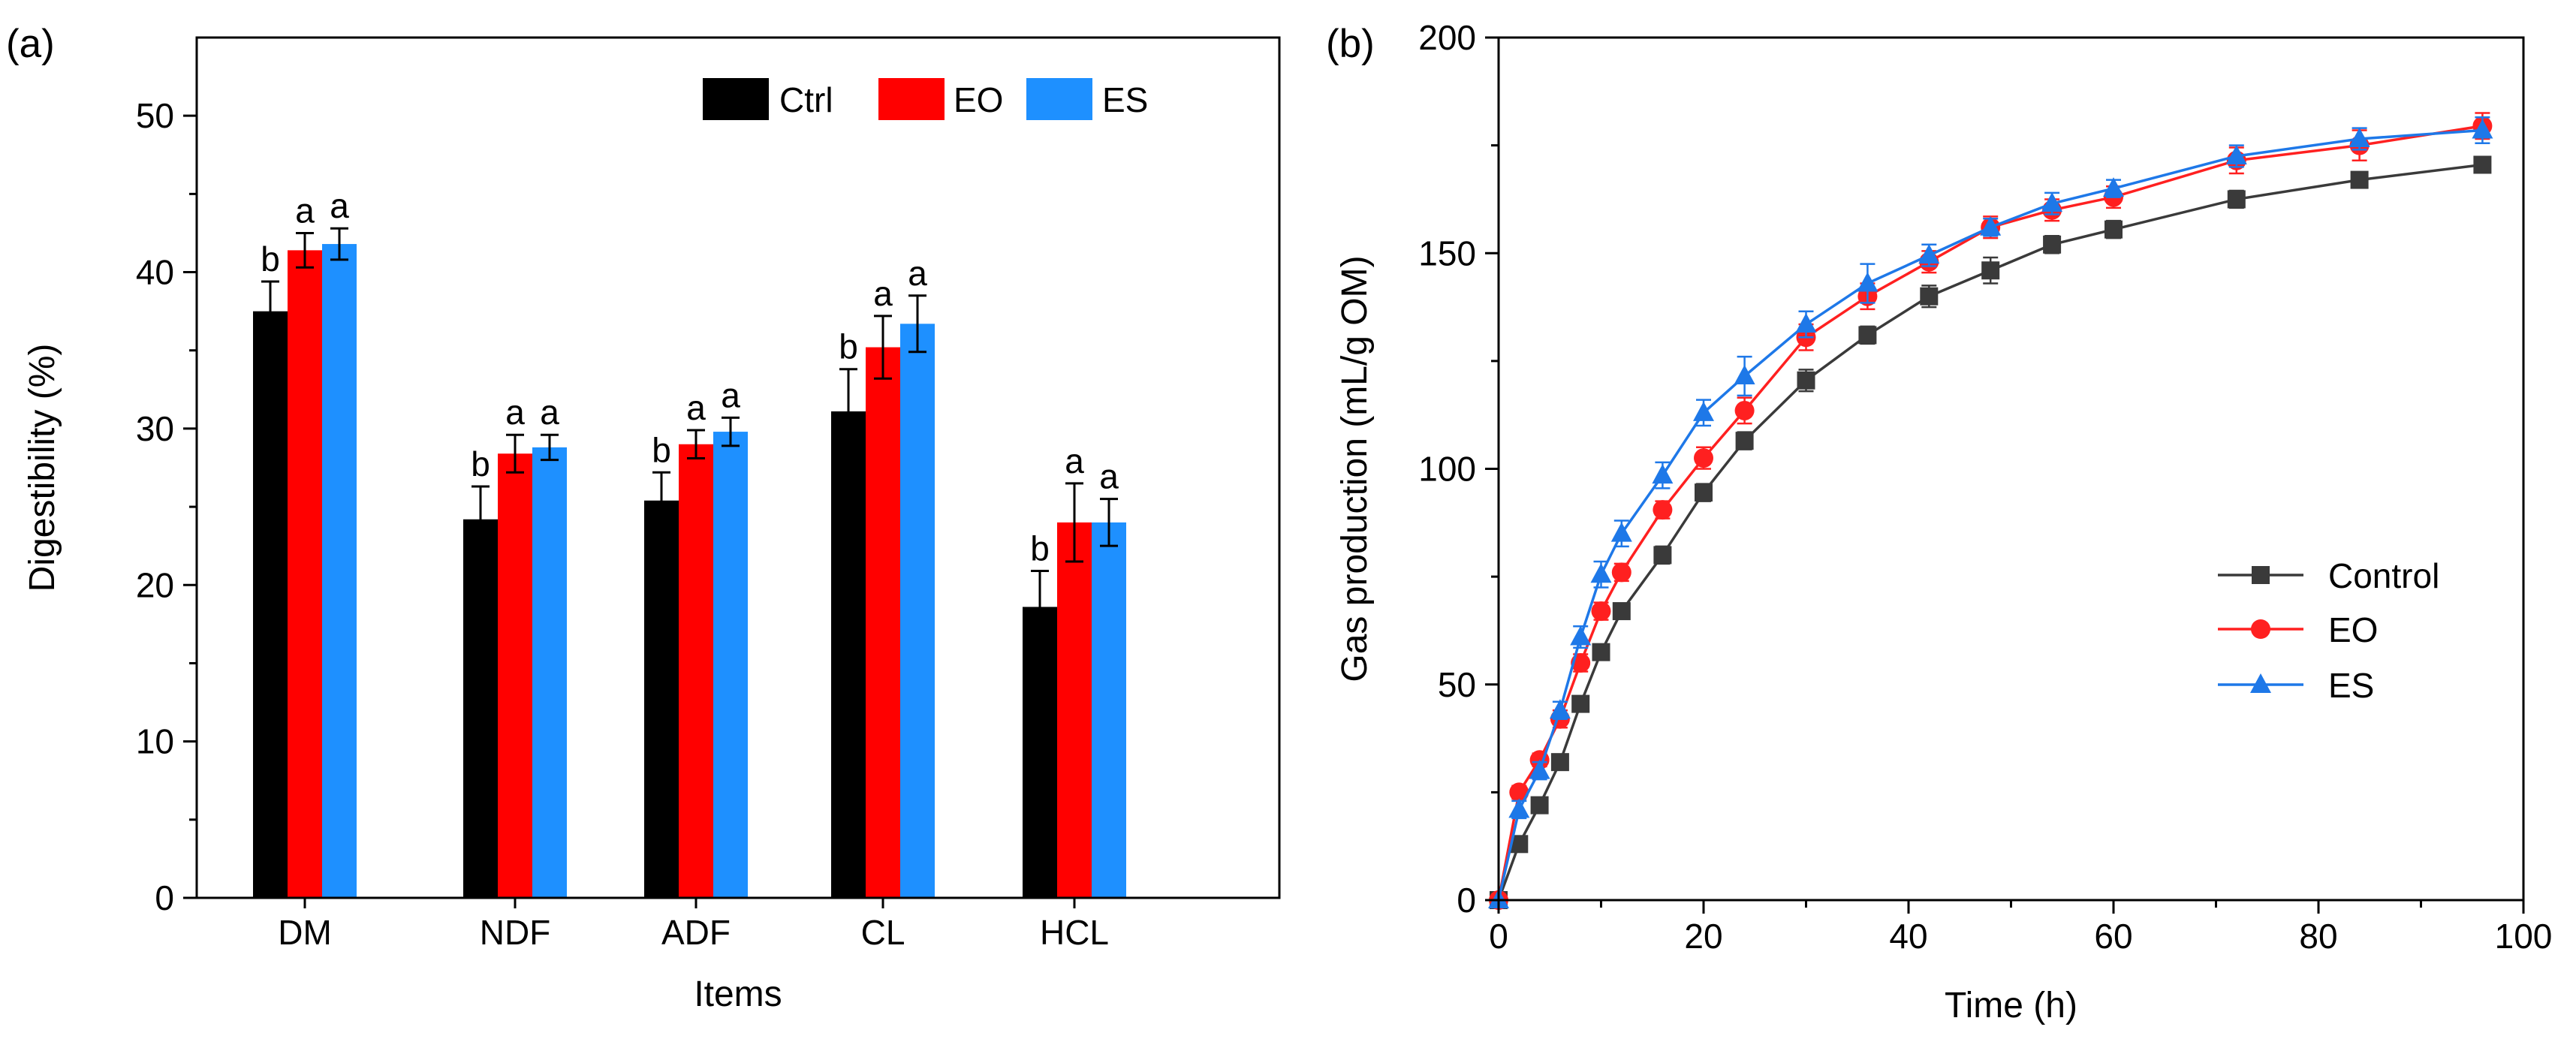 The image size is (2576, 1048). What do you see at coordinates (549, 672) in the screenshot?
I see `bar-es-ndf` at bounding box center [549, 672].